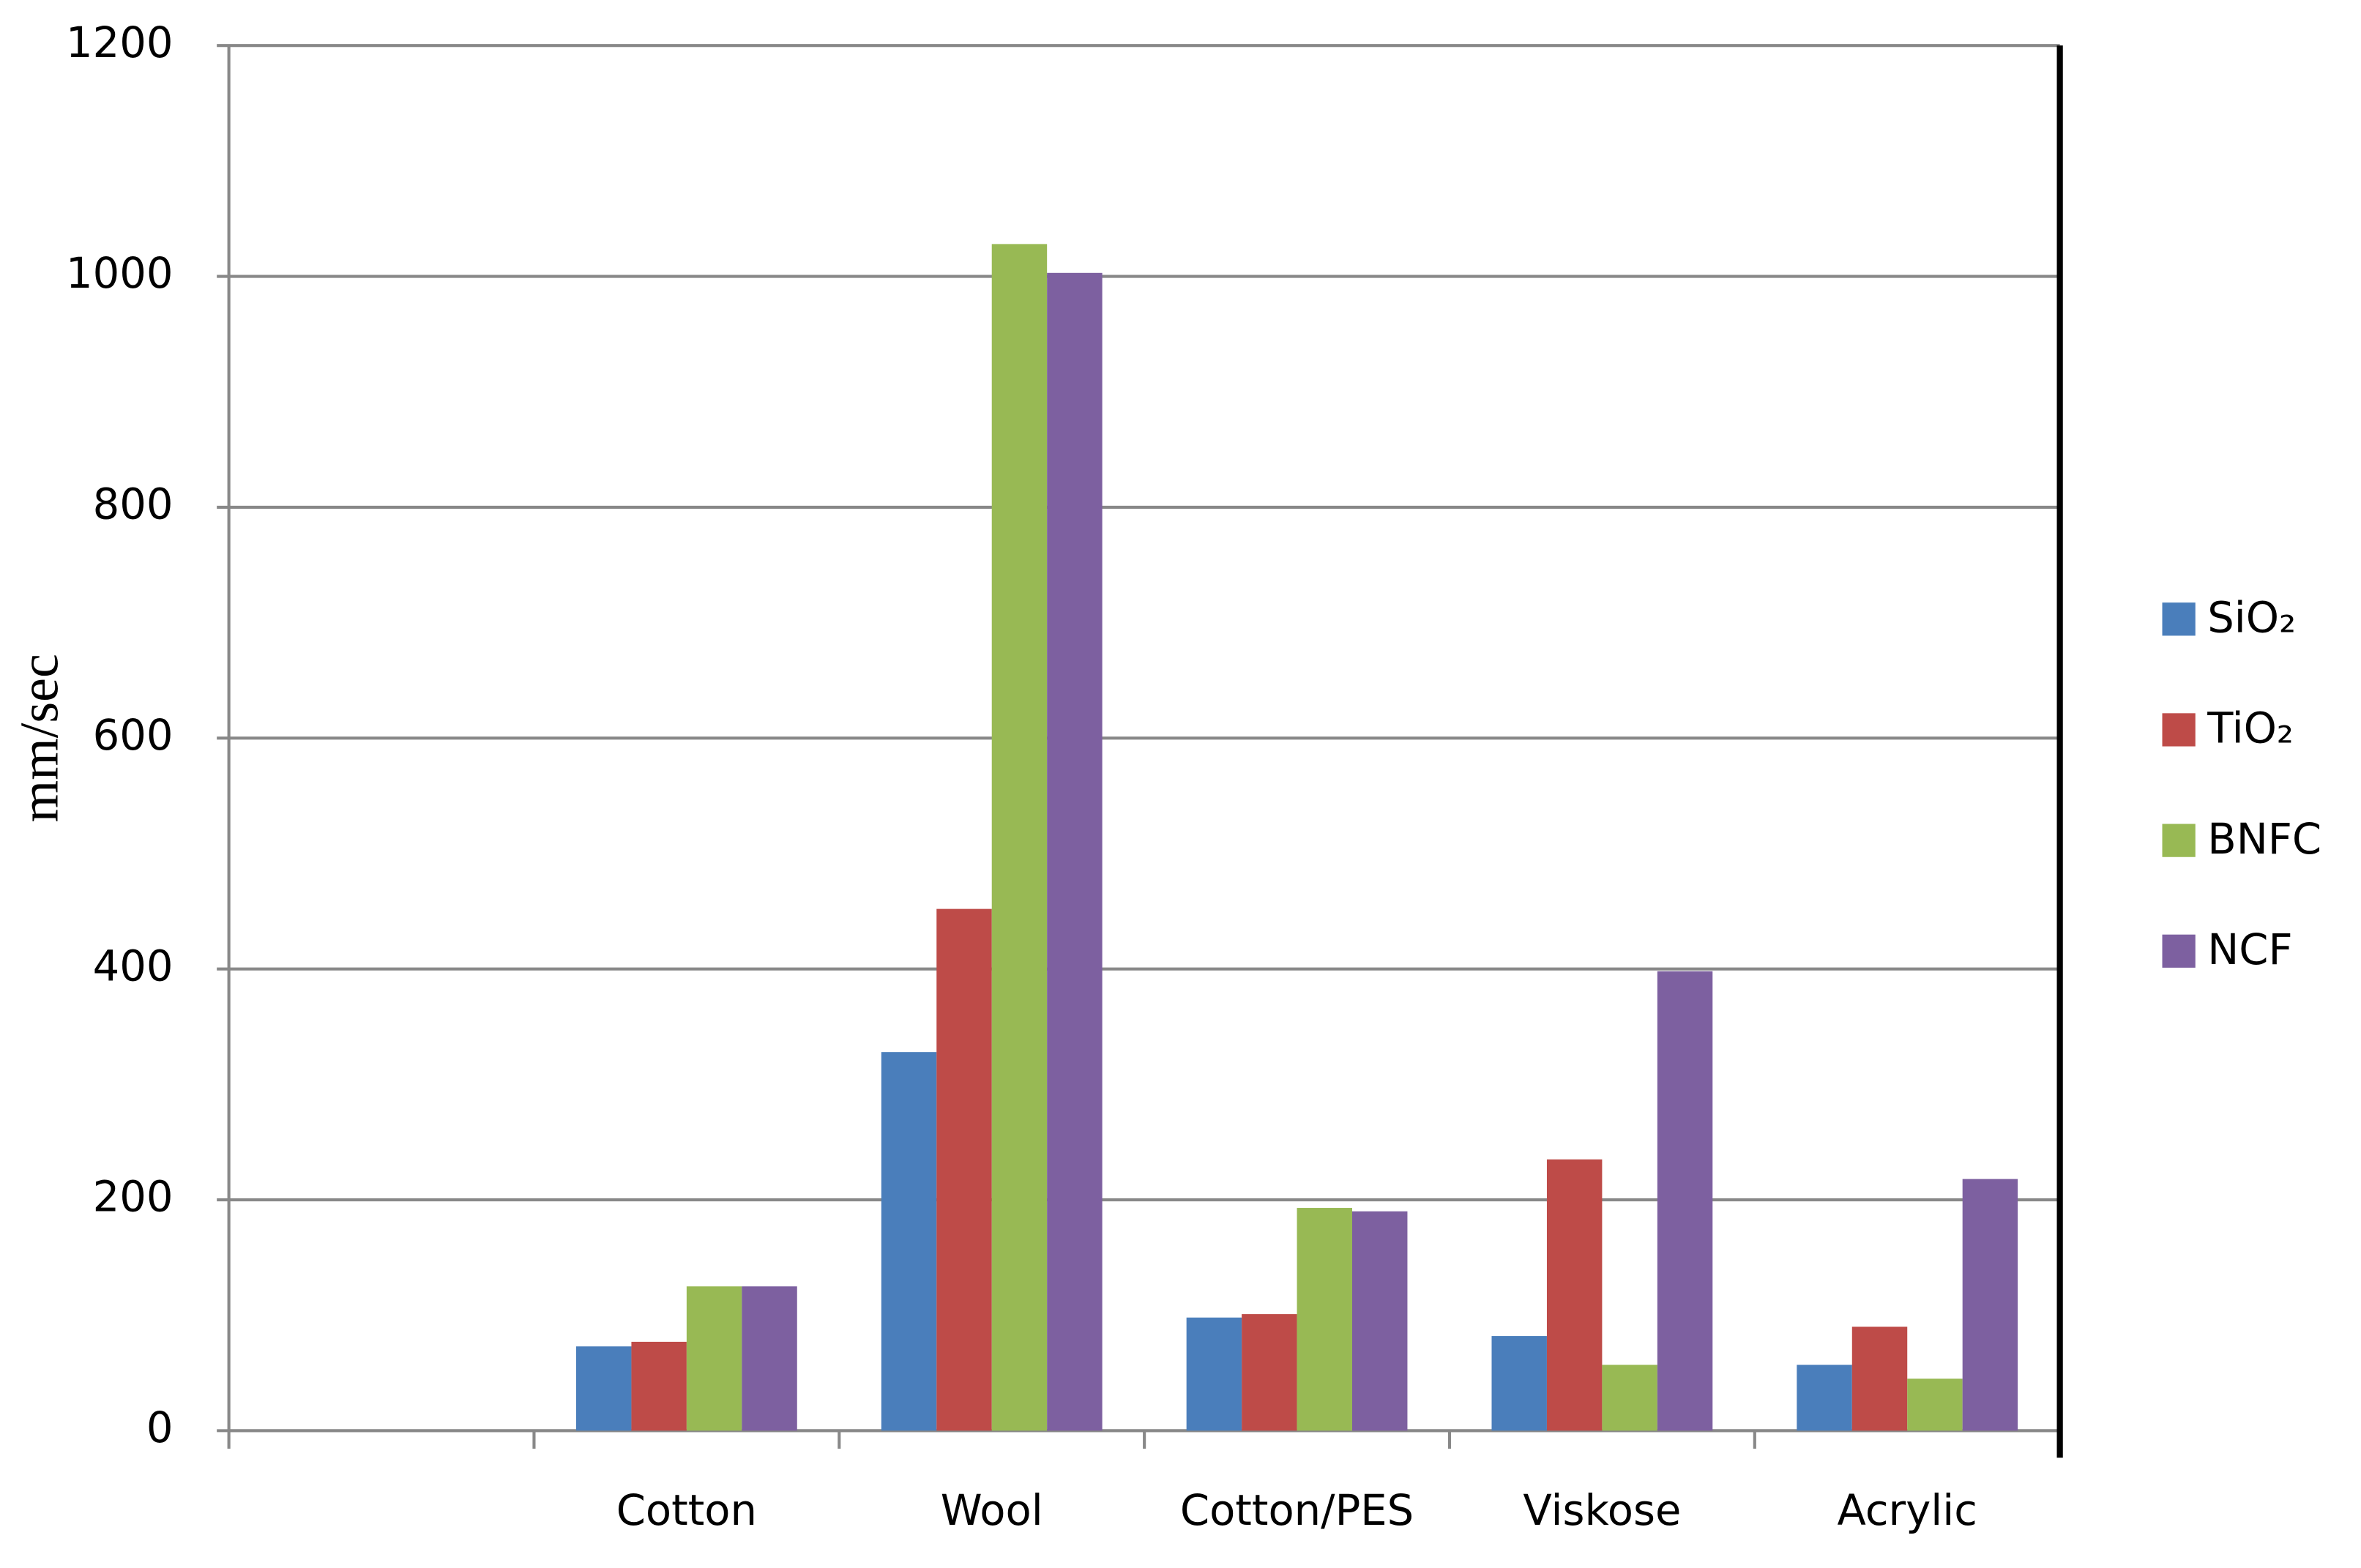 The height and width of the screenshot is (1568, 2361). I want to click on y-tick-label: 0, so click(160, 1427).